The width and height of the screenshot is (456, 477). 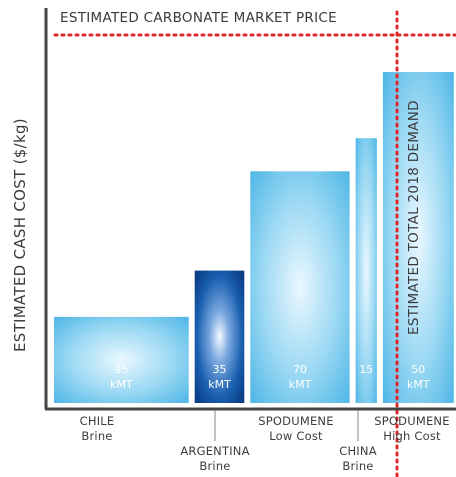 I want to click on x-tick-label: CHILE, so click(x=97, y=421).